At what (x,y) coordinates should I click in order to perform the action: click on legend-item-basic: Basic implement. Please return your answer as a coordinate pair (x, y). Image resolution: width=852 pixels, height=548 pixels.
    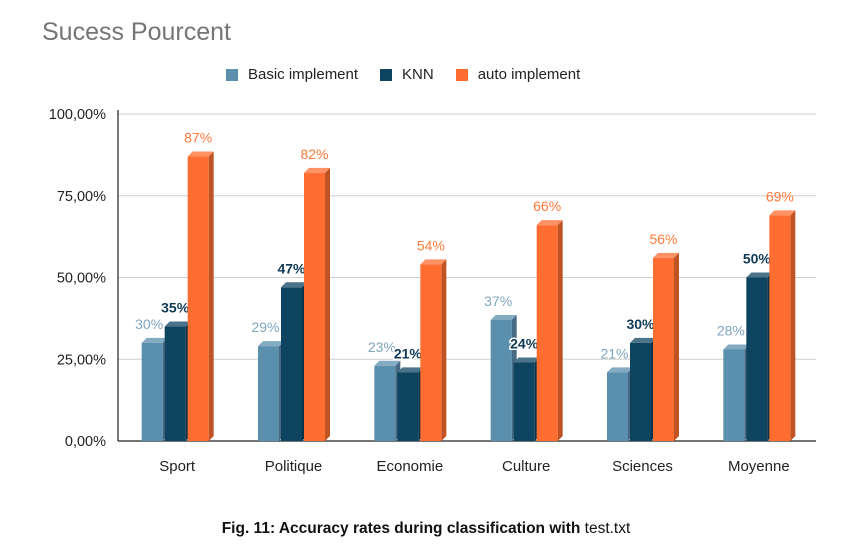
    Looking at the image, I should click on (292, 74).